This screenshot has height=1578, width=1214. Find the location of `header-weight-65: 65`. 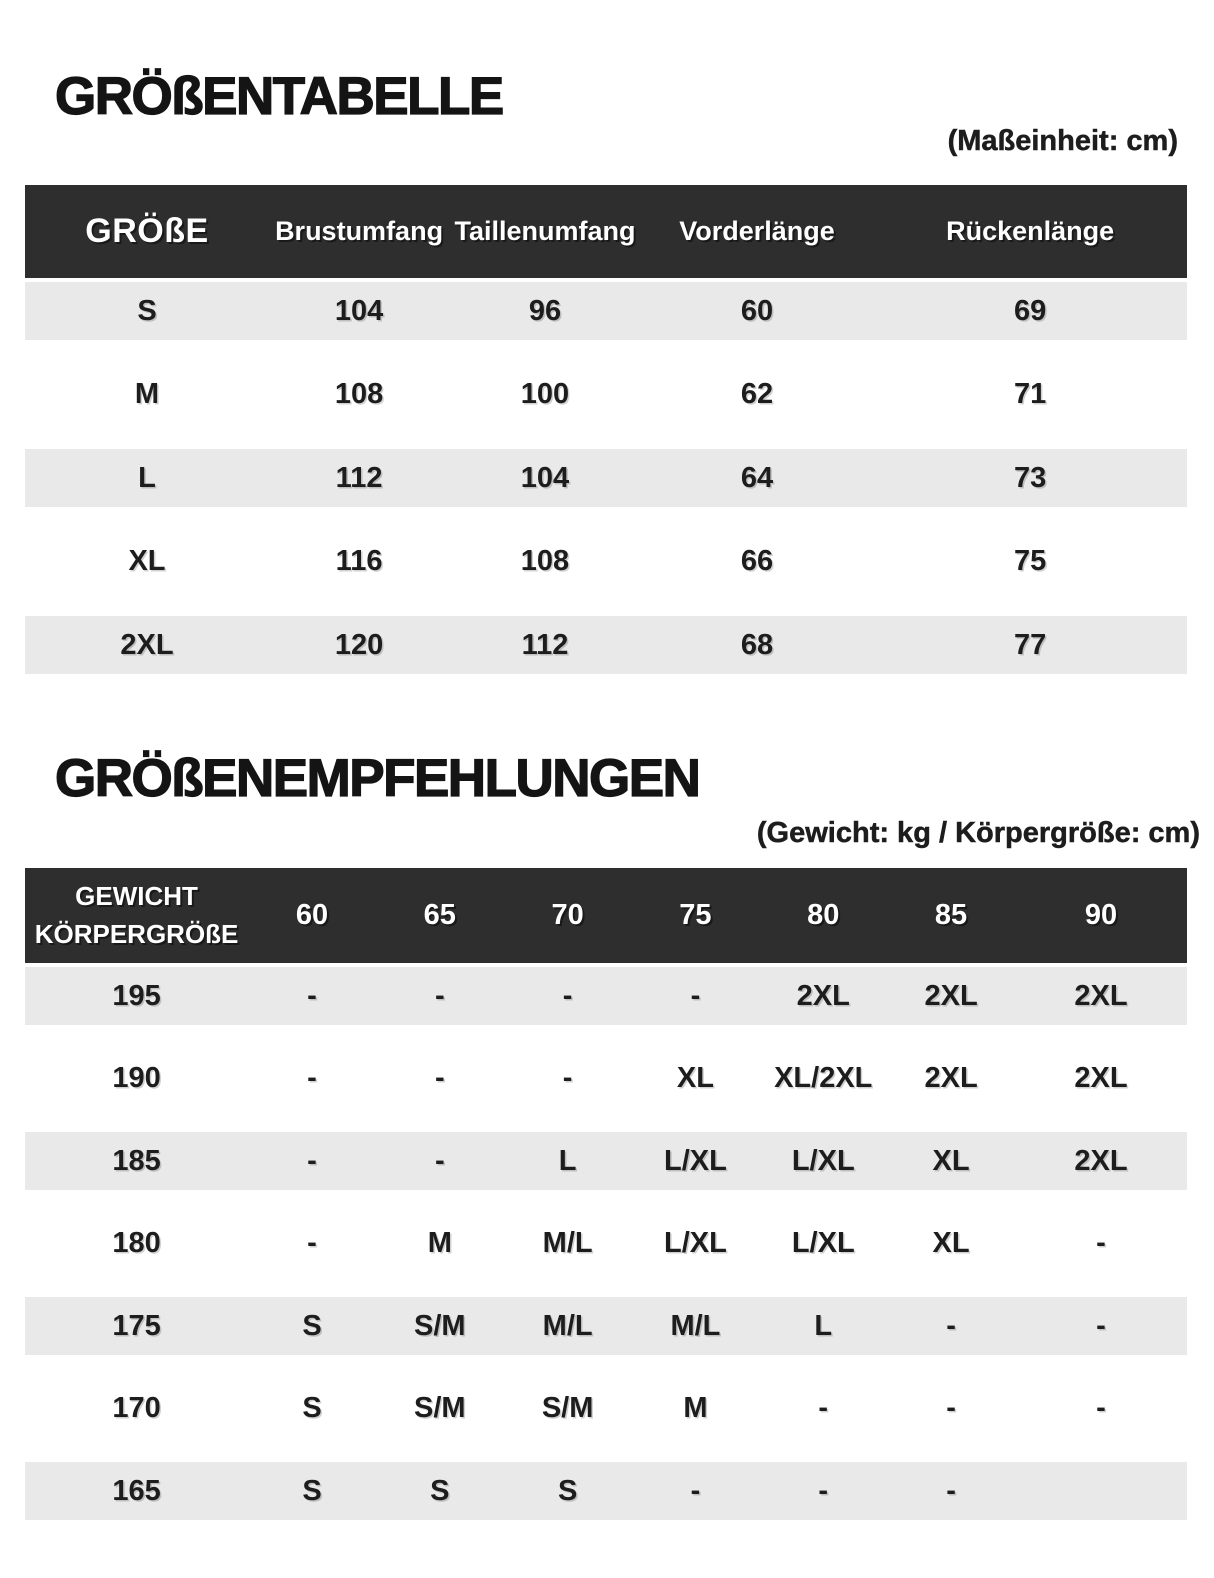

header-weight-65: 65 is located at coordinates (439, 915).